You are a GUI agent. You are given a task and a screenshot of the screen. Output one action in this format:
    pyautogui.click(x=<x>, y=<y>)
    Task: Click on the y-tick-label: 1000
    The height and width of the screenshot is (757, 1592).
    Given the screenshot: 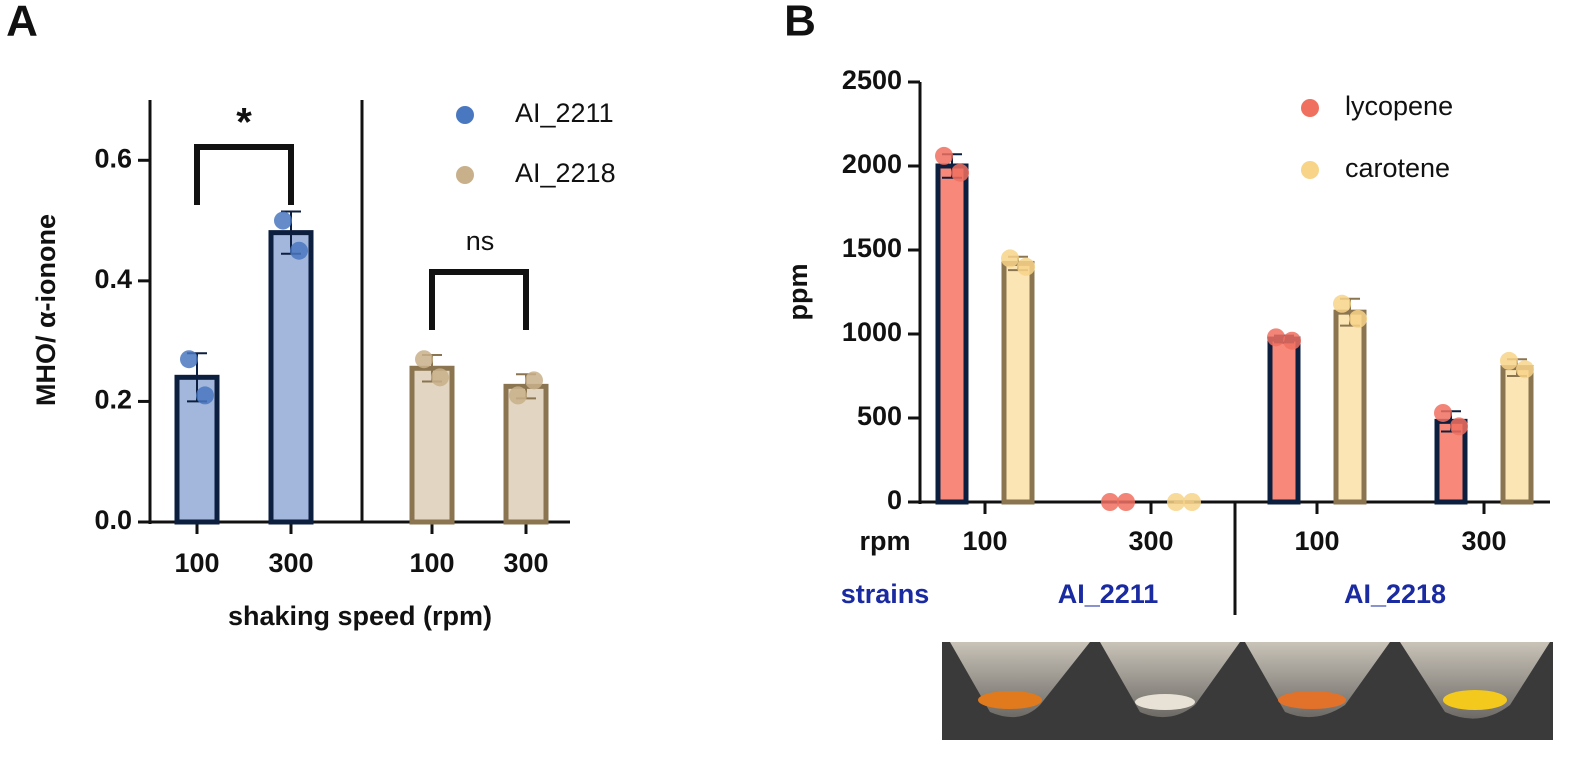 What is the action you would take?
    pyautogui.click(x=872, y=332)
    